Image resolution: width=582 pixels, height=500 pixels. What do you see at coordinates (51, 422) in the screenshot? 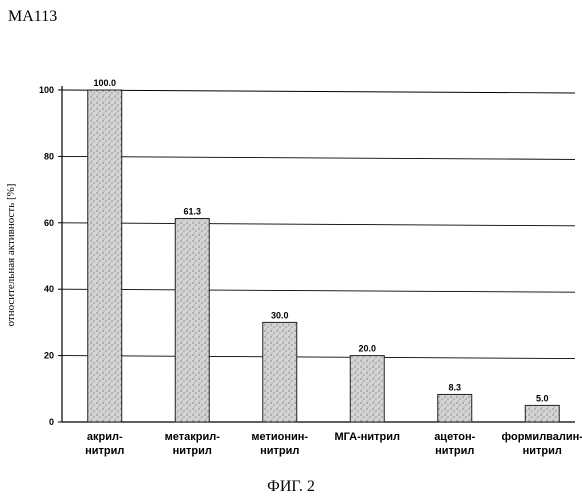
I see `y-tick-label: 0` at bounding box center [51, 422].